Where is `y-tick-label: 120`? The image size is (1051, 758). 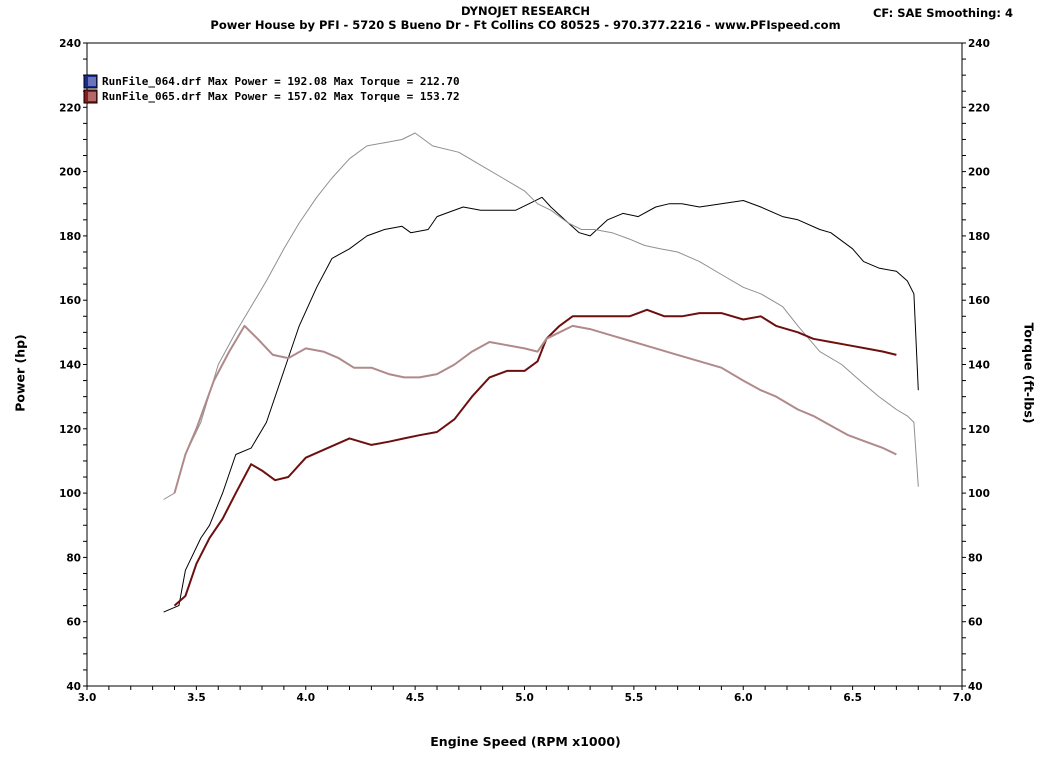
y-tick-label: 120 is located at coordinates (70, 430).